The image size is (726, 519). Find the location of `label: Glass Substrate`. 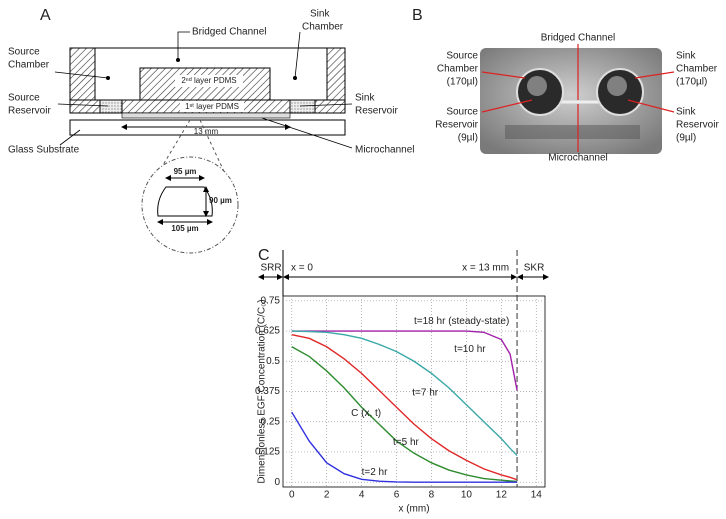

label: Glass Substrate is located at coordinates (44, 150).